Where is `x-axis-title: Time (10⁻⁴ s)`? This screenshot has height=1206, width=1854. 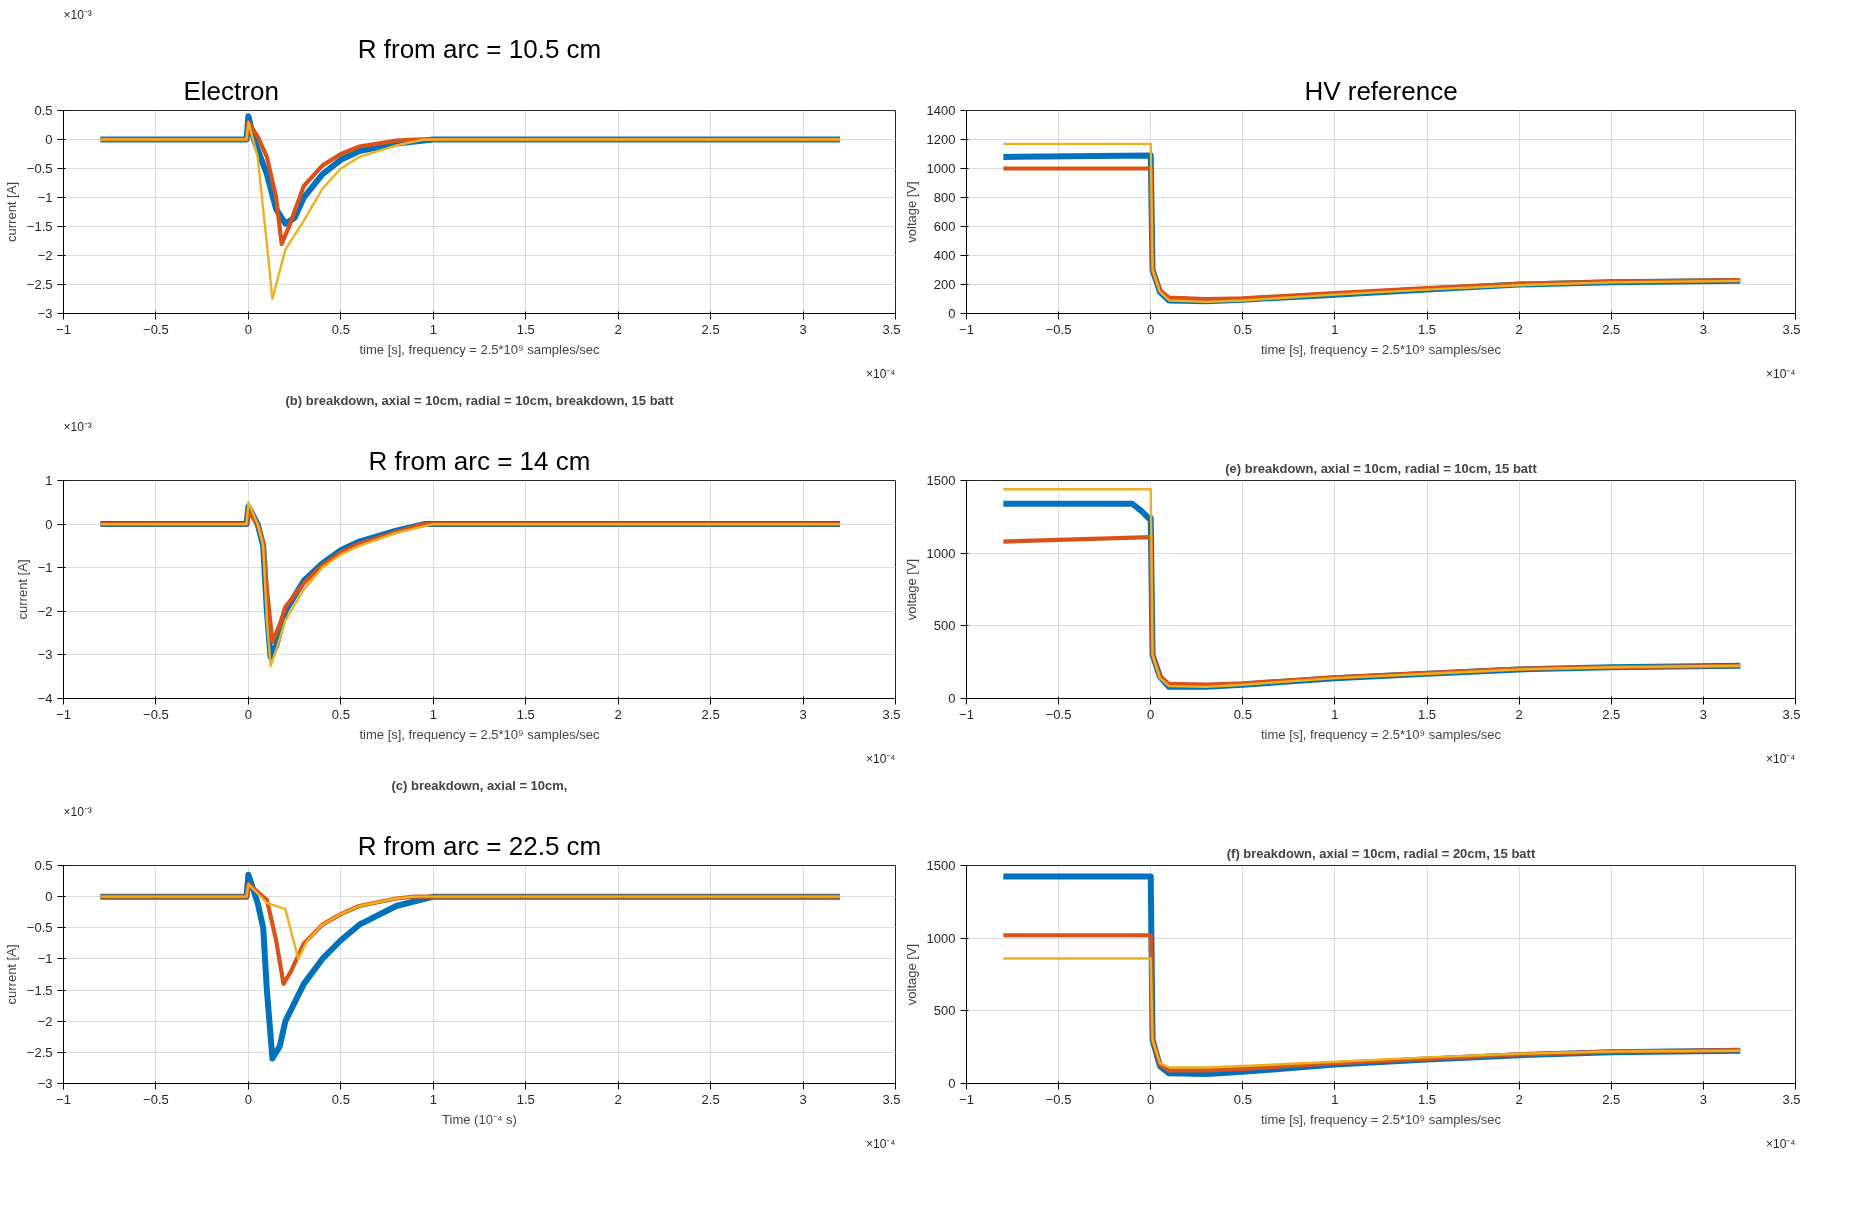
x-axis-title: Time (10⁻⁴ s) is located at coordinates (479, 1119).